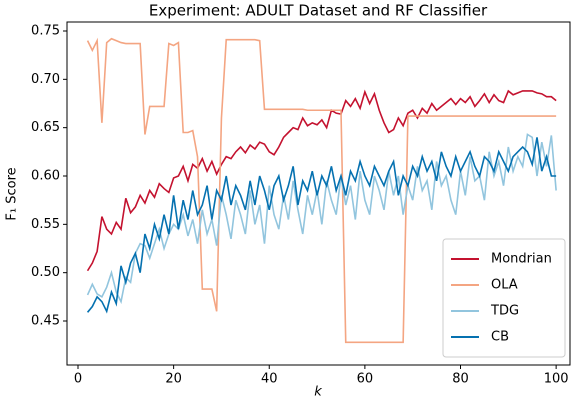 Image resolution: width=581 pixels, height=400 pixels. What do you see at coordinates (45, 224) in the screenshot?
I see `y-tick-label: 0.55` at bounding box center [45, 224].